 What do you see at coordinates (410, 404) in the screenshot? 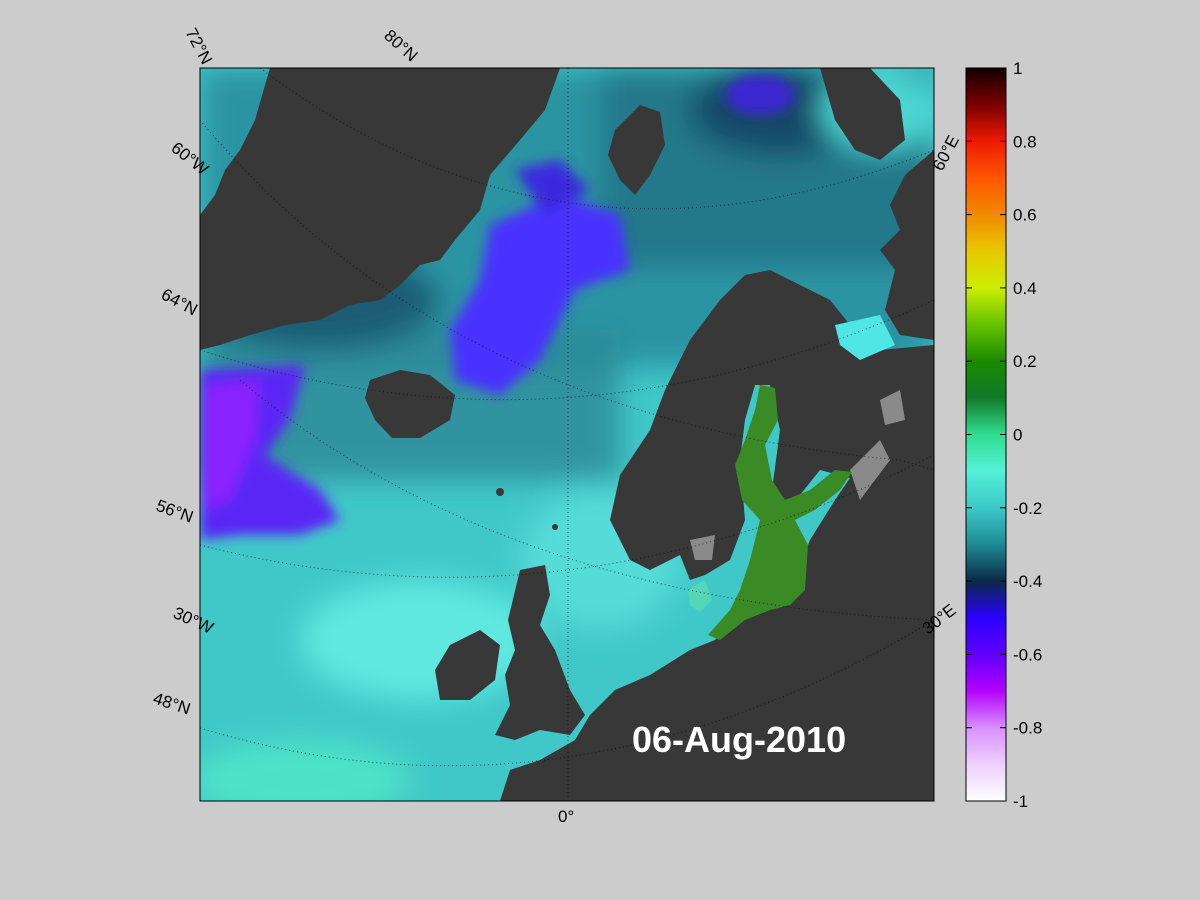
I see `iceland-landmass` at bounding box center [410, 404].